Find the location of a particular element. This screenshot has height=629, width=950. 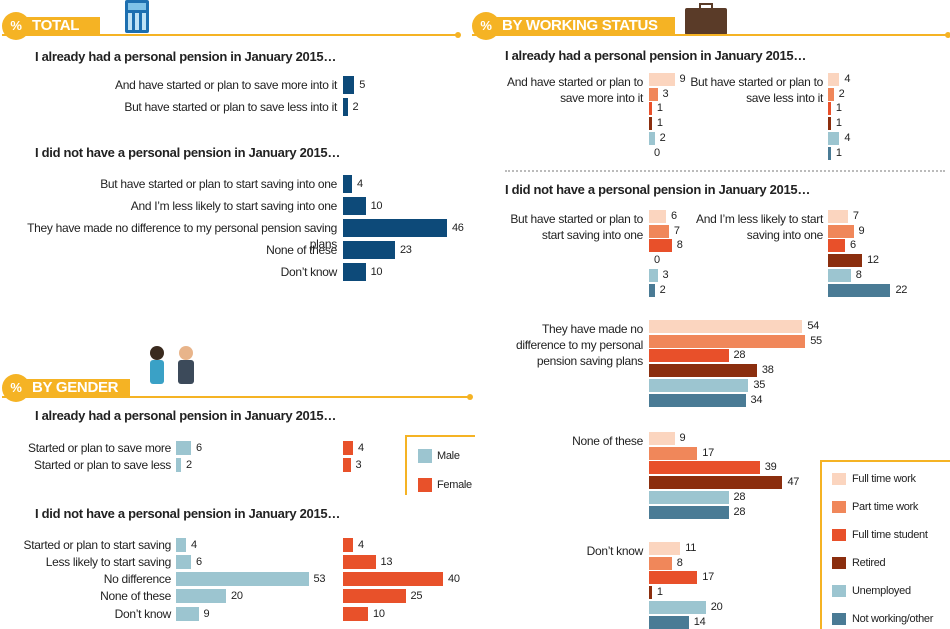

value-label: 5 is located at coordinates (362, 85).